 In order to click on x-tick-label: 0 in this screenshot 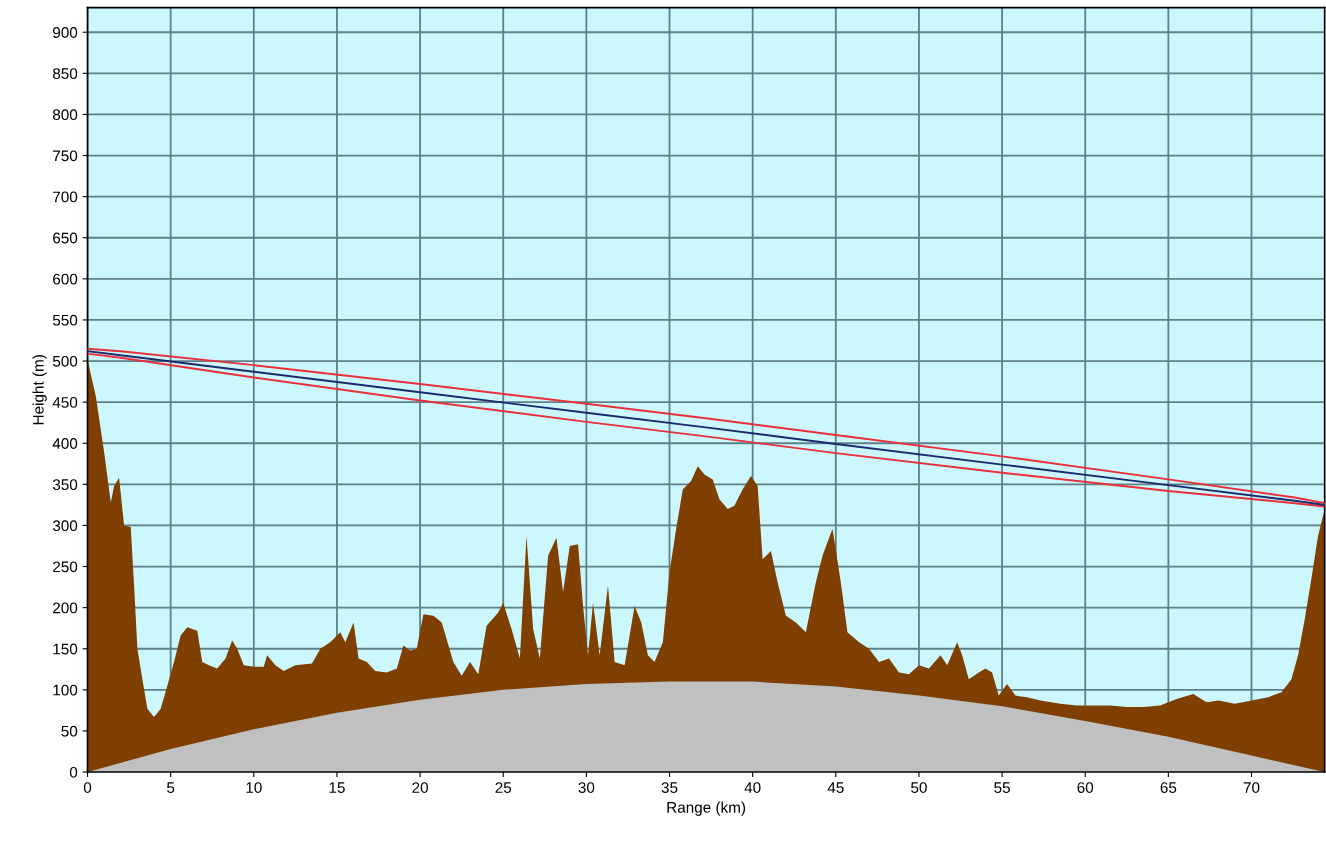, I will do `click(87, 787)`.